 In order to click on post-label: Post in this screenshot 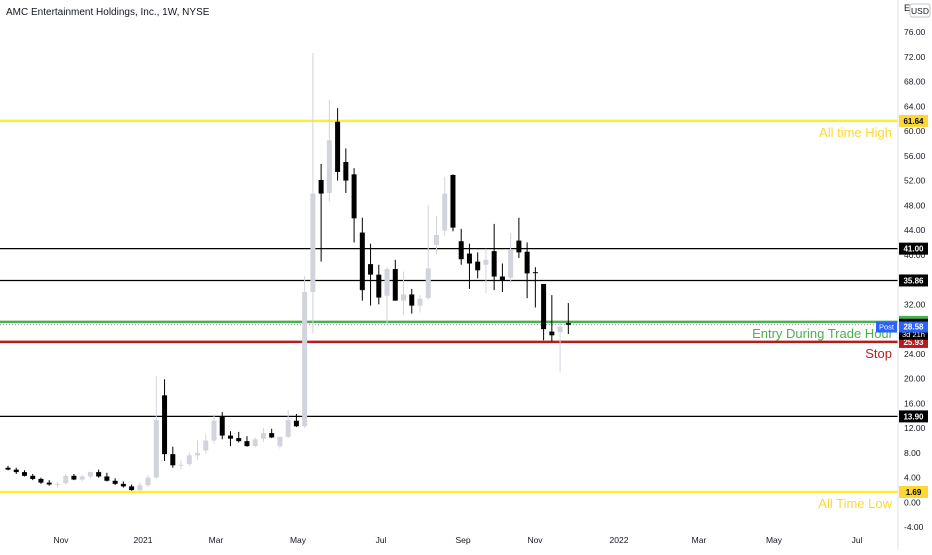, I will do `click(887, 327)`.